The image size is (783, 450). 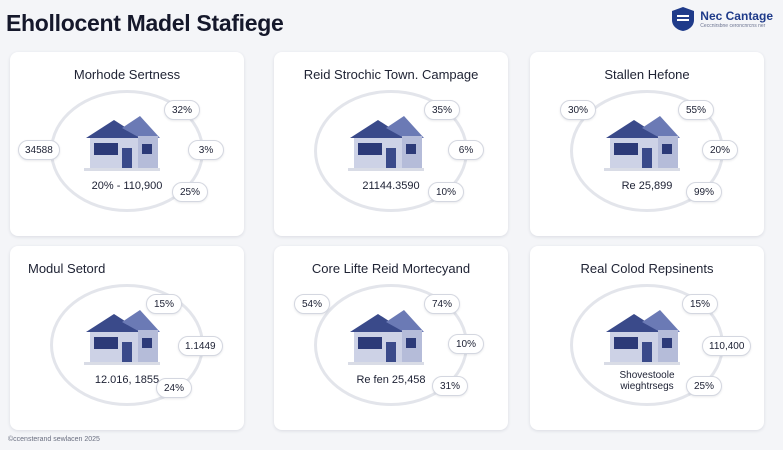 I want to click on top-stat-bubble: 55%, so click(x=696, y=110).